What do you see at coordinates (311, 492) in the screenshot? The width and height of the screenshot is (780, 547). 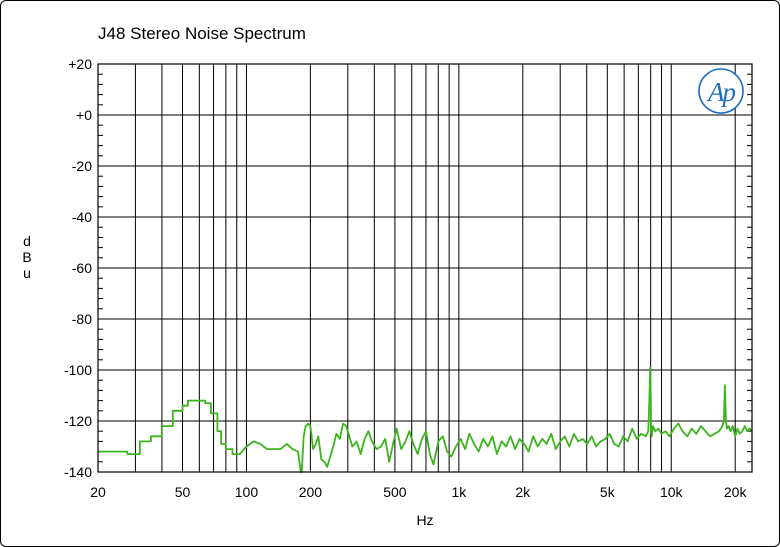 I see `x-tick-label: 200` at bounding box center [311, 492].